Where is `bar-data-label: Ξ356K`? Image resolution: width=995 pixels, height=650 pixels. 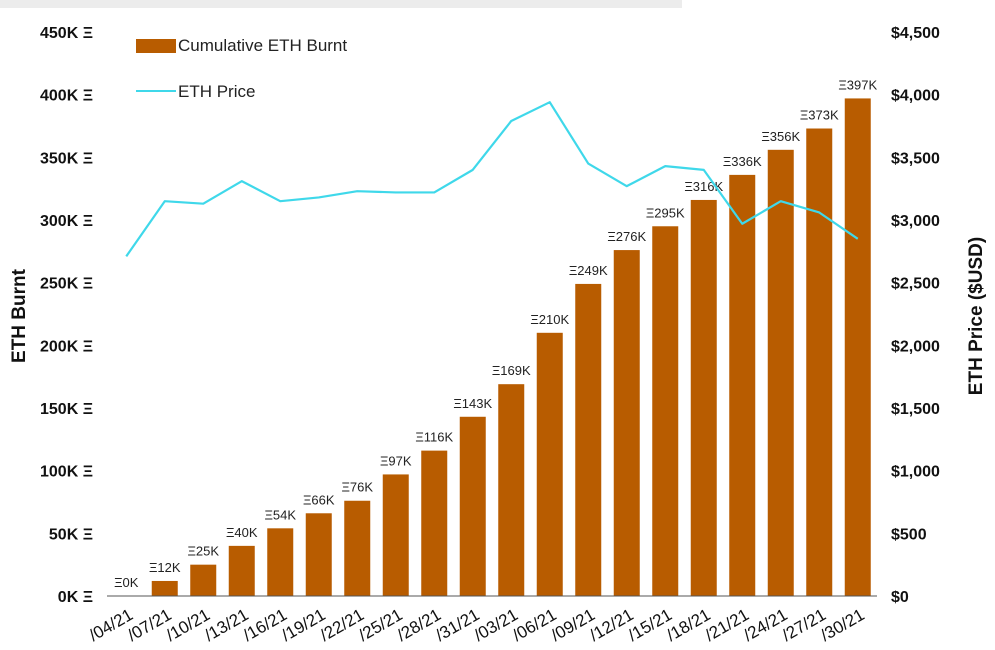
bar-data-label: Ξ356K is located at coordinates (780, 136).